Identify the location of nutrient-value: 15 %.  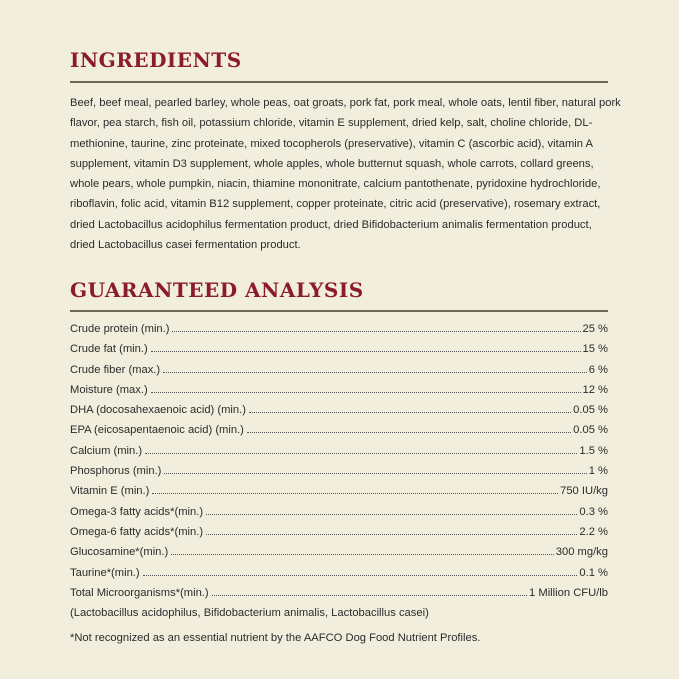
(595, 349).